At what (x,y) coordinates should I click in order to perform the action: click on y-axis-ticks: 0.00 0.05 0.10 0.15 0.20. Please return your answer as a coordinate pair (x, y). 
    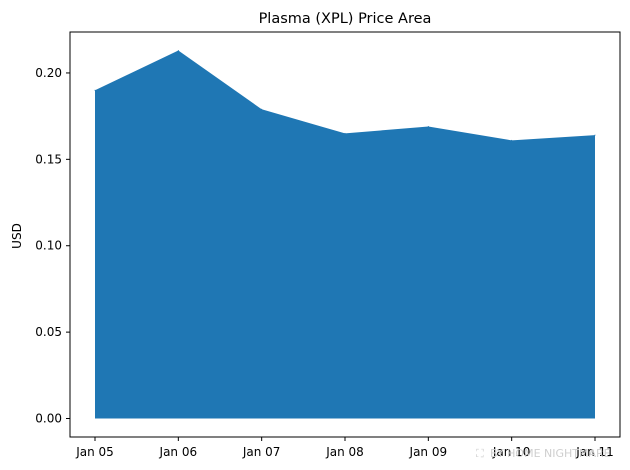
    Looking at the image, I should click on (52, 246).